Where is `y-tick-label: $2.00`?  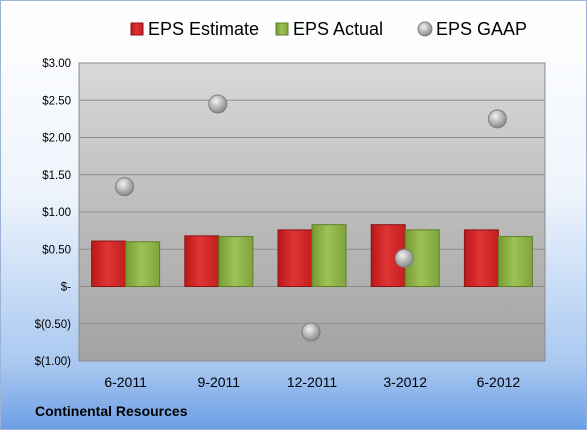 y-tick-label: $2.00 is located at coordinates (56, 139).